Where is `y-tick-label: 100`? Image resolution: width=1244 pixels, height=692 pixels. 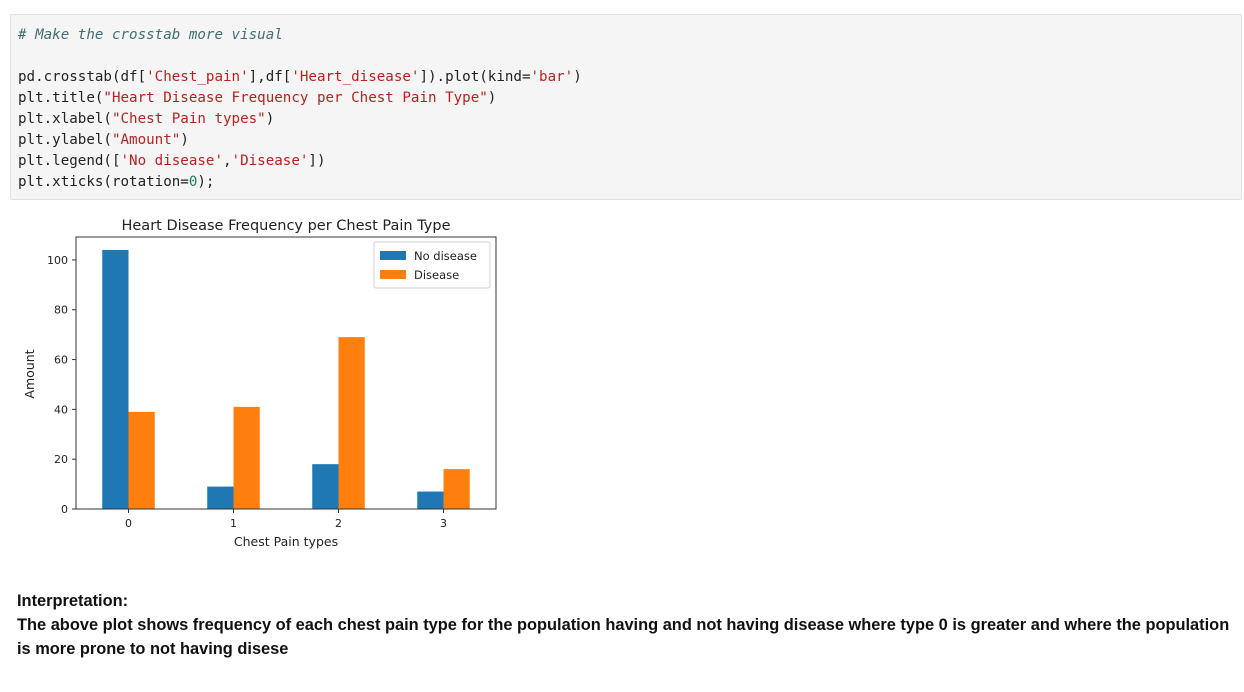 y-tick-label: 100 is located at coordinates (57, 260).